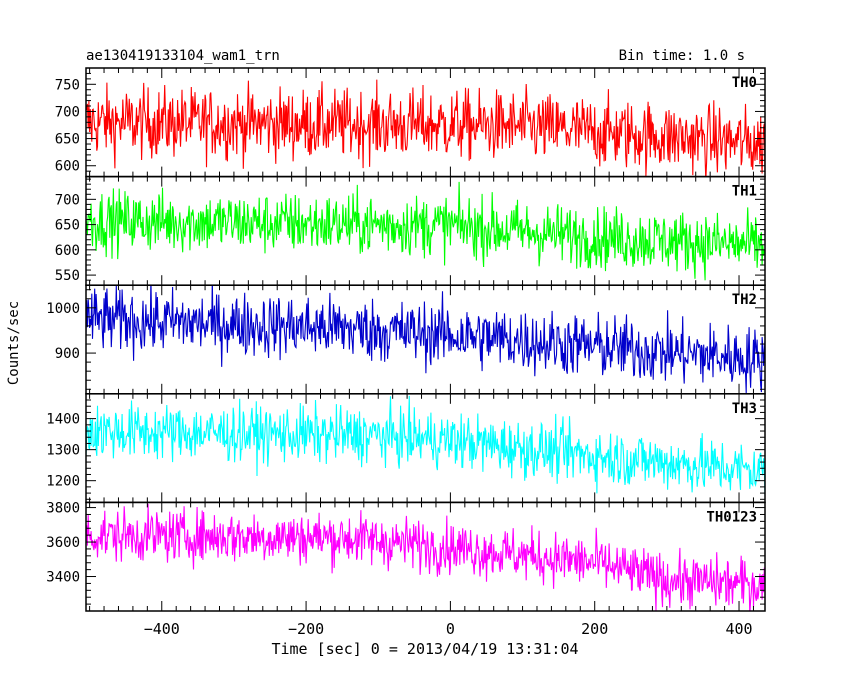 The image size is (850, 684). Describe the element at coordinates (63, 482) in the screenshot. I see `y-tick-label: 1200` at that location.